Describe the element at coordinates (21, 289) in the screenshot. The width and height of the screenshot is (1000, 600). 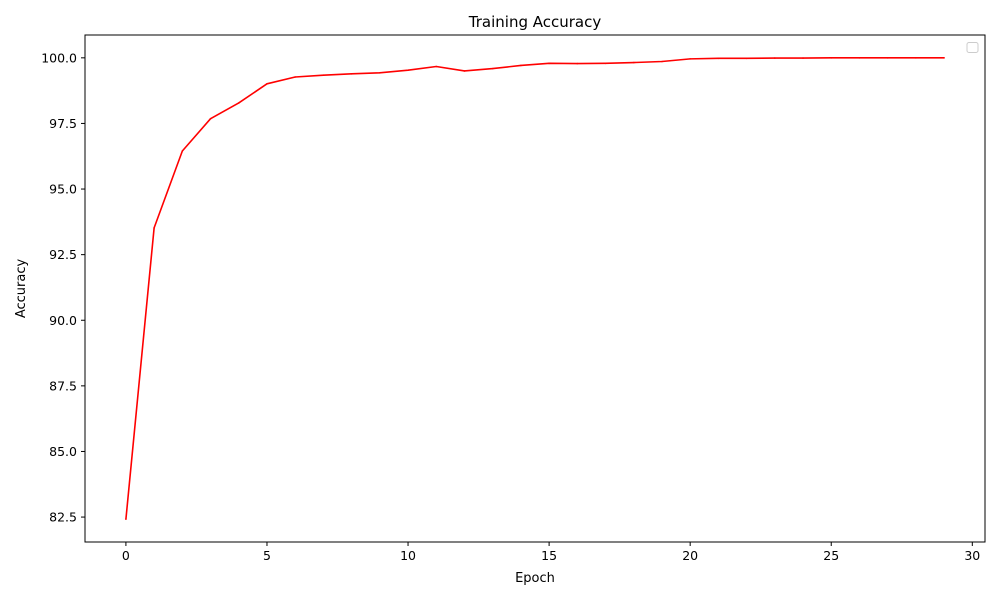
I see `y-axis-label: Accuracy` at that location.